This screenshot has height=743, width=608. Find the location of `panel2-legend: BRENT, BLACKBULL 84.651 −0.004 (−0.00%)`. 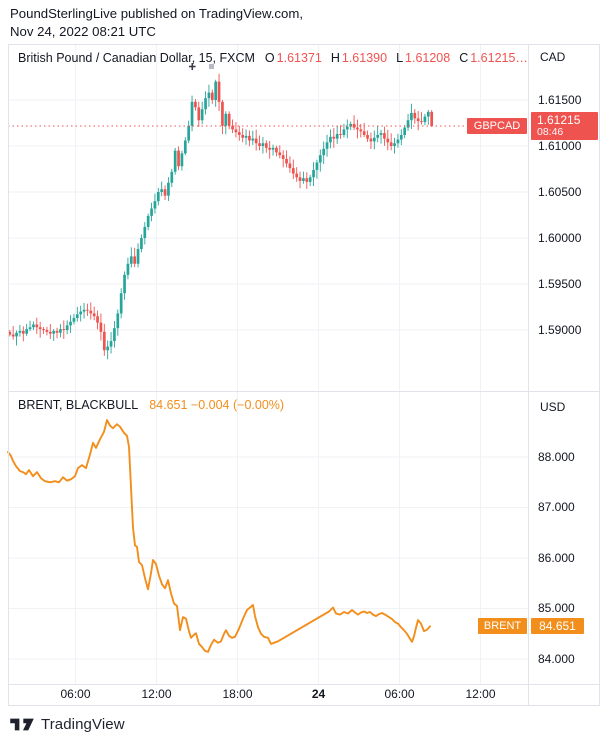

panel2-legend: BRENT, BLACKBULL 84.651 −0.004 (−0.00%) is located at coordinates (151, 405).